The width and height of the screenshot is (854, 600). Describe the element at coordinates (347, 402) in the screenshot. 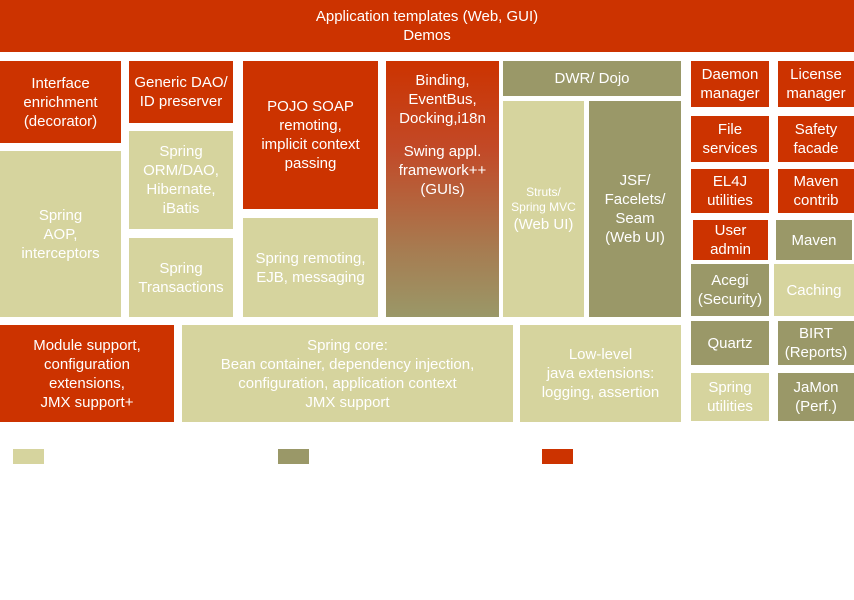

I see `box-line: JMX support` at that location.